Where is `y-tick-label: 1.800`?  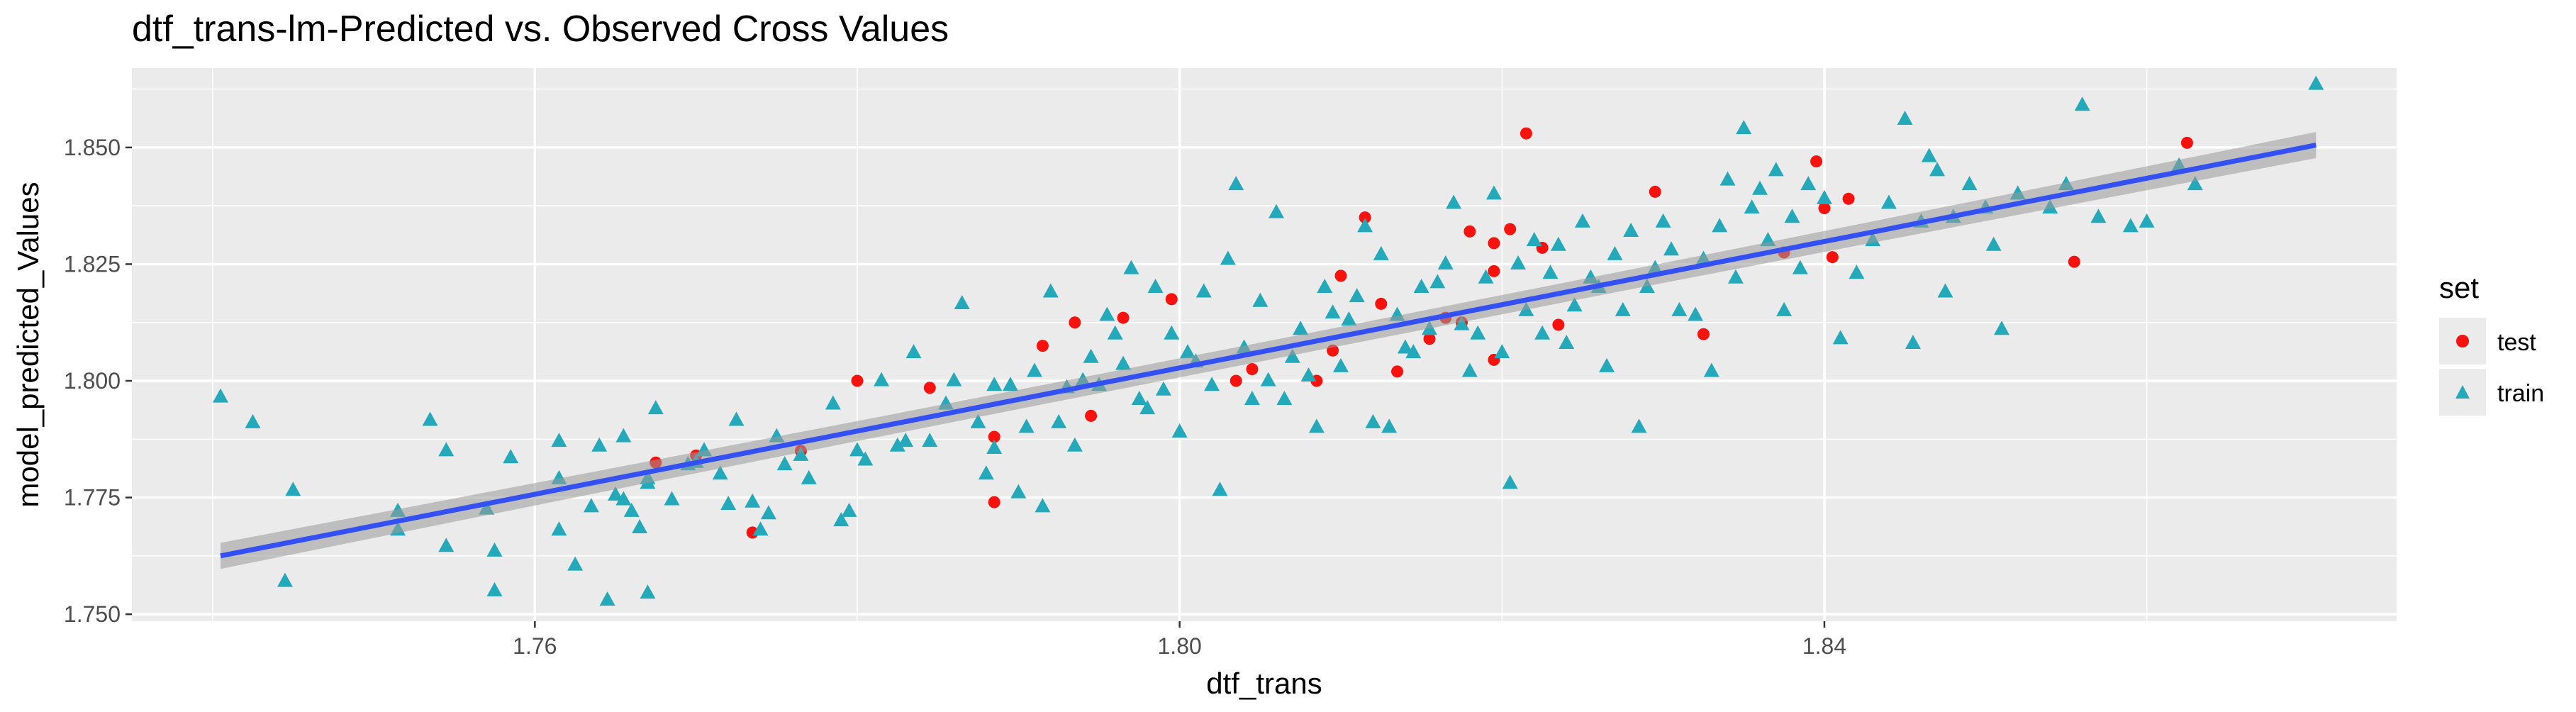 y-tick-label: 1.800 is located at coordinates (92, 381).